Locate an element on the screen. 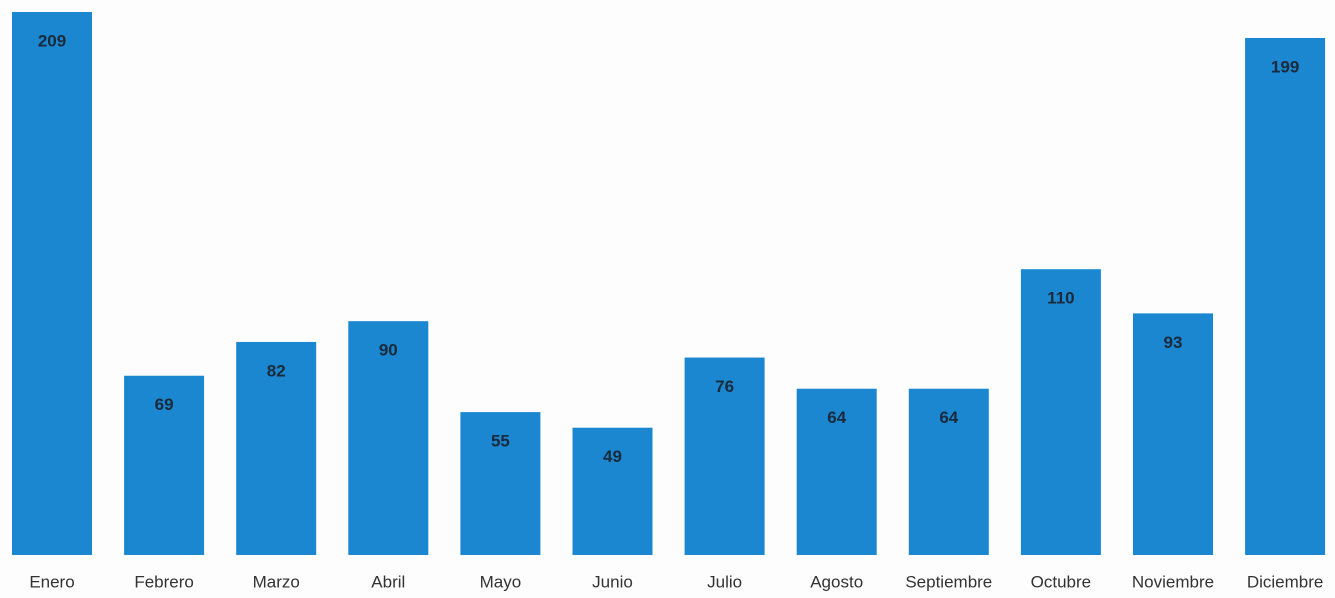 The image size is (1335, 598). x-tick-label: Abril is located at coordinates (388, 581).